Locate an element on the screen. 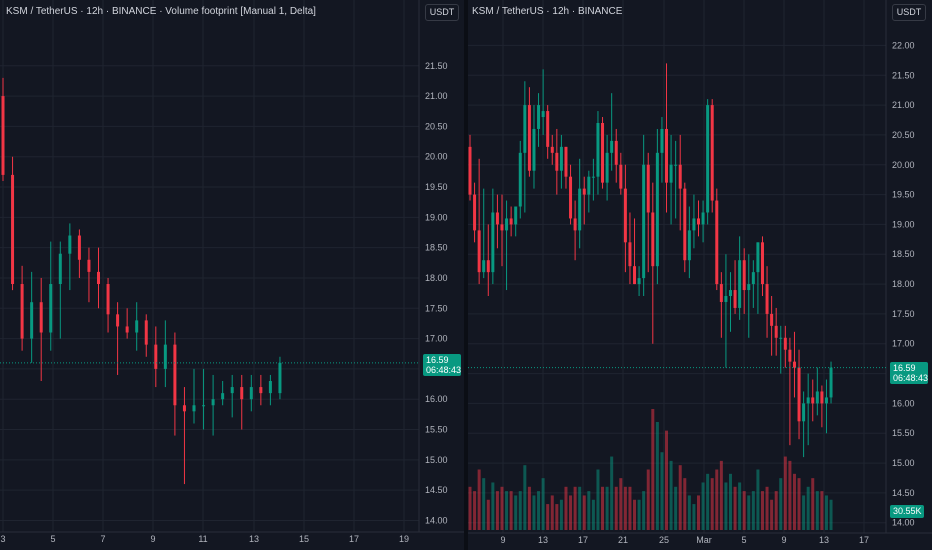 This screenshot has height=550, width=932. right-currency-button: USDT is located at coordinates (909, 12).